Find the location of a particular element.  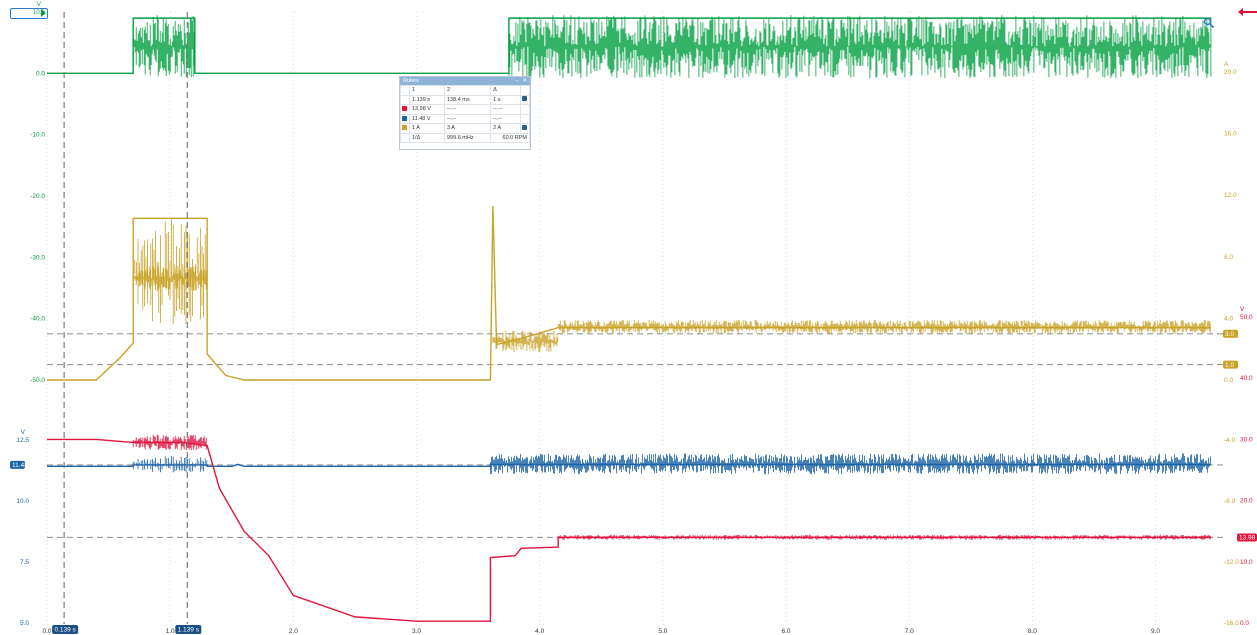

footer-cell: 999.6 mHz is located at coordinates (467, 137).